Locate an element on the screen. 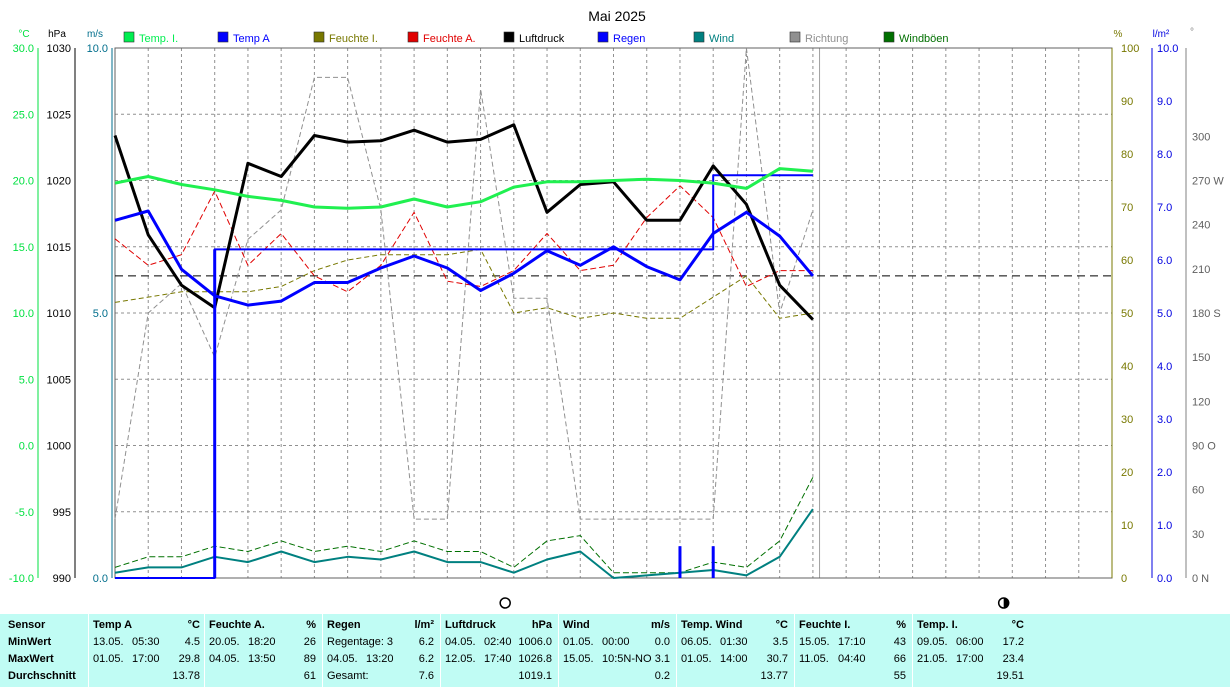  cell-value: 55 is located at coordinates (899, 676).